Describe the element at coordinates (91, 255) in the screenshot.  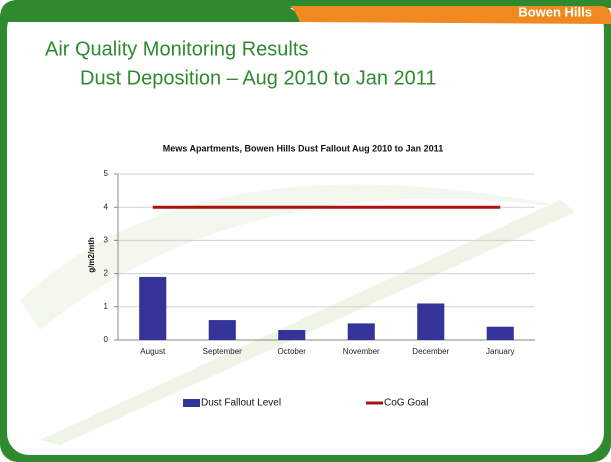
I see `y-axis-label: g/m2/mth` at that location.